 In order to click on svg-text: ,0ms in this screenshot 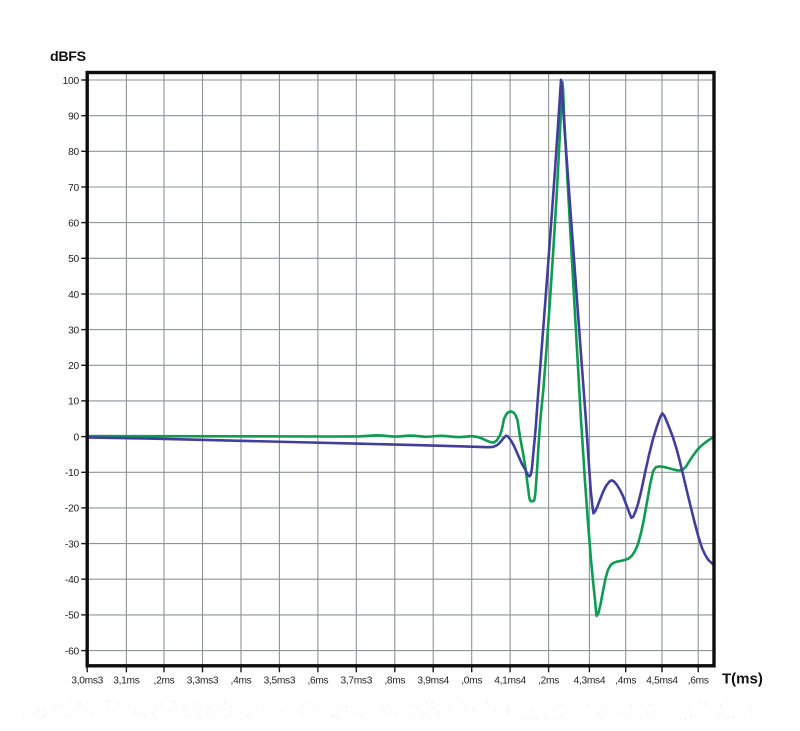, I will do `click(471, 681)`.